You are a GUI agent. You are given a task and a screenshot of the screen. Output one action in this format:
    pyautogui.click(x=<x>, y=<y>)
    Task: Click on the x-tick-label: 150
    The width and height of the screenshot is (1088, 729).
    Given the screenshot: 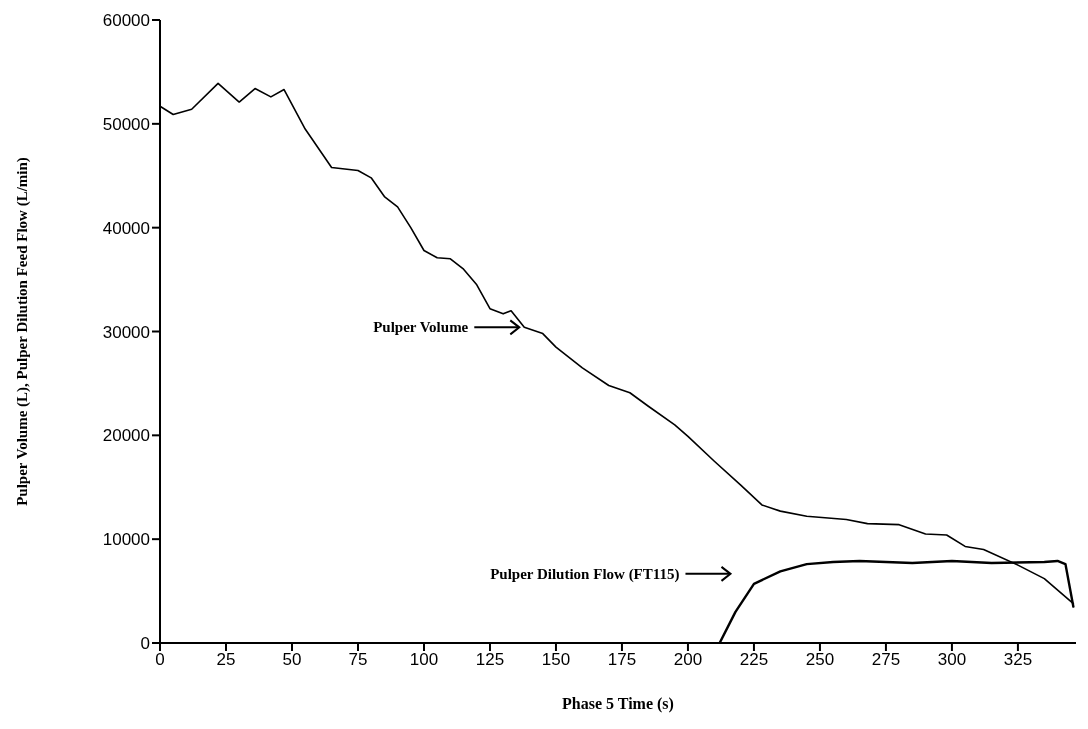 What is the action you would take?
    pyautogui.click(x=556, y=660)
    